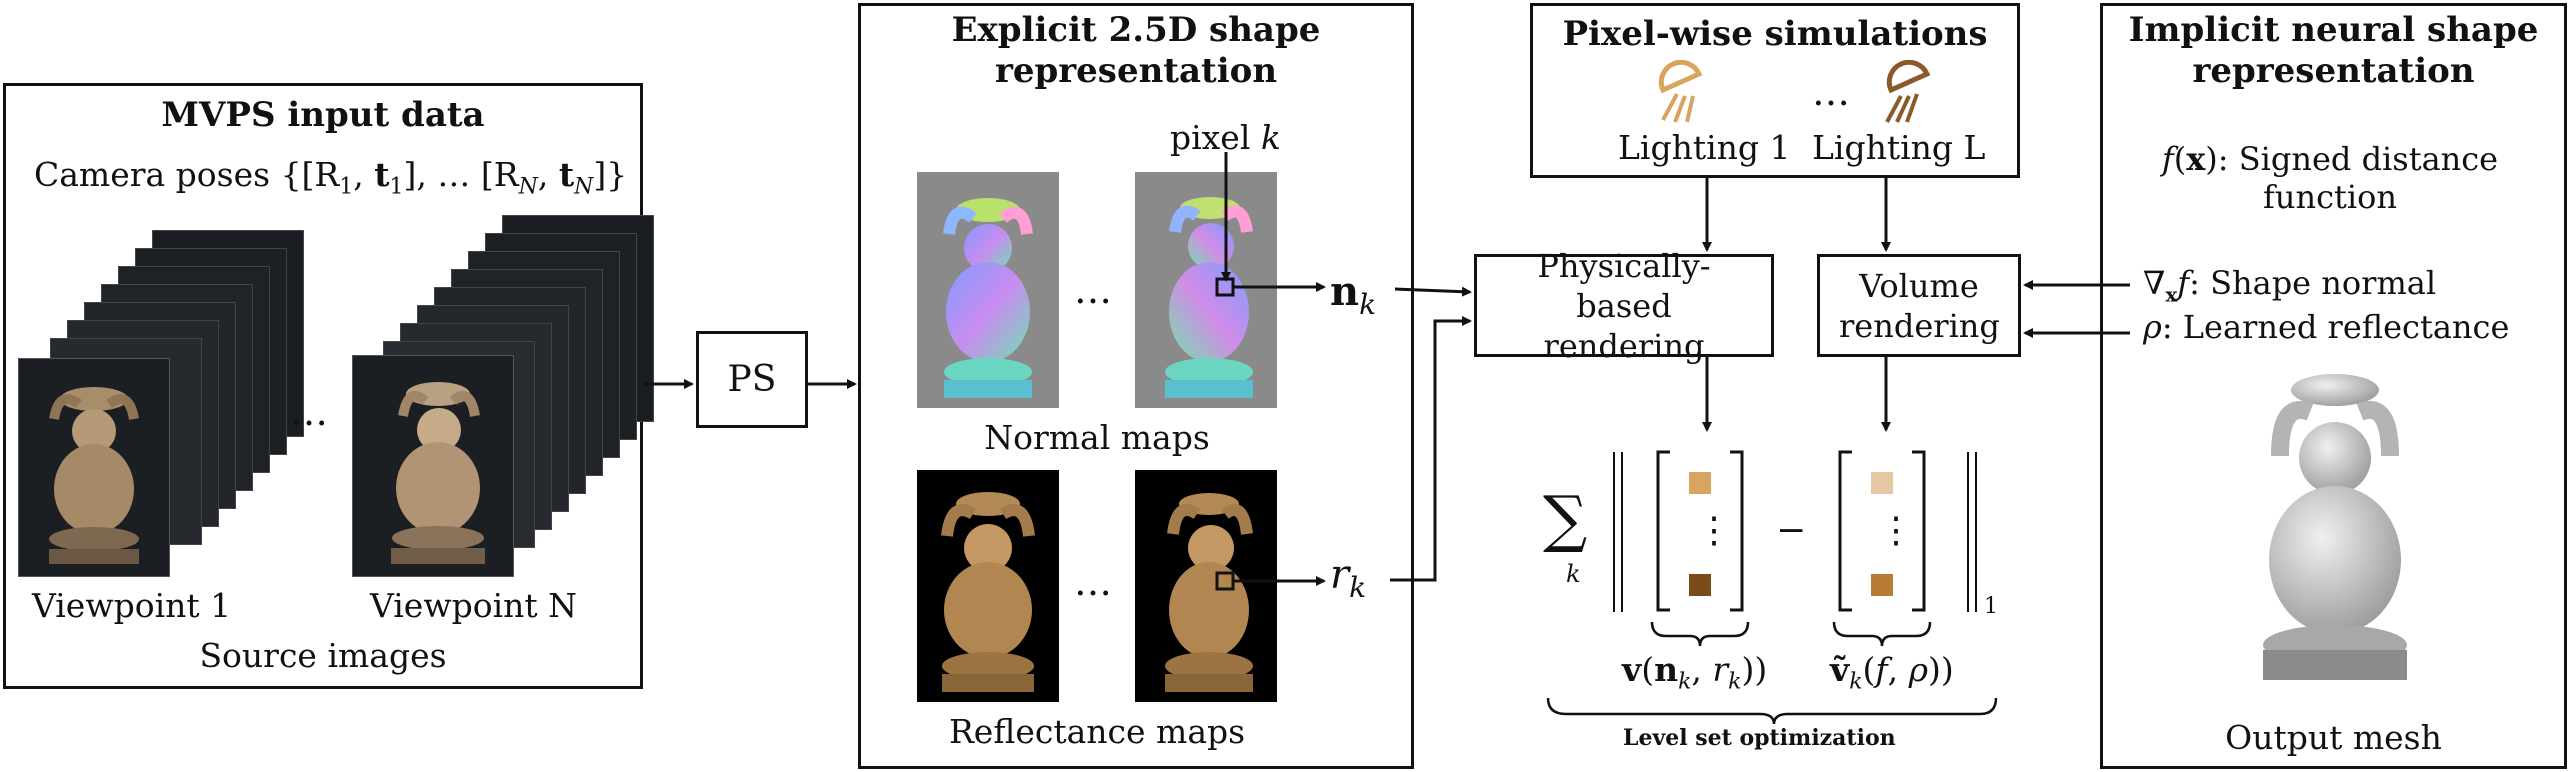 This screenshot has height=772, width=2570. What do you see at coordinates (1775, 90) in the screenshot?
I see `pixel-sim-panel` at bounding box center [1775, 90].